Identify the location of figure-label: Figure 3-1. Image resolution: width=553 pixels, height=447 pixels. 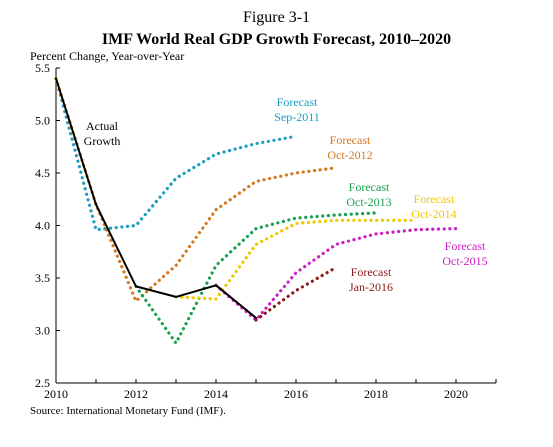
(276, 17).